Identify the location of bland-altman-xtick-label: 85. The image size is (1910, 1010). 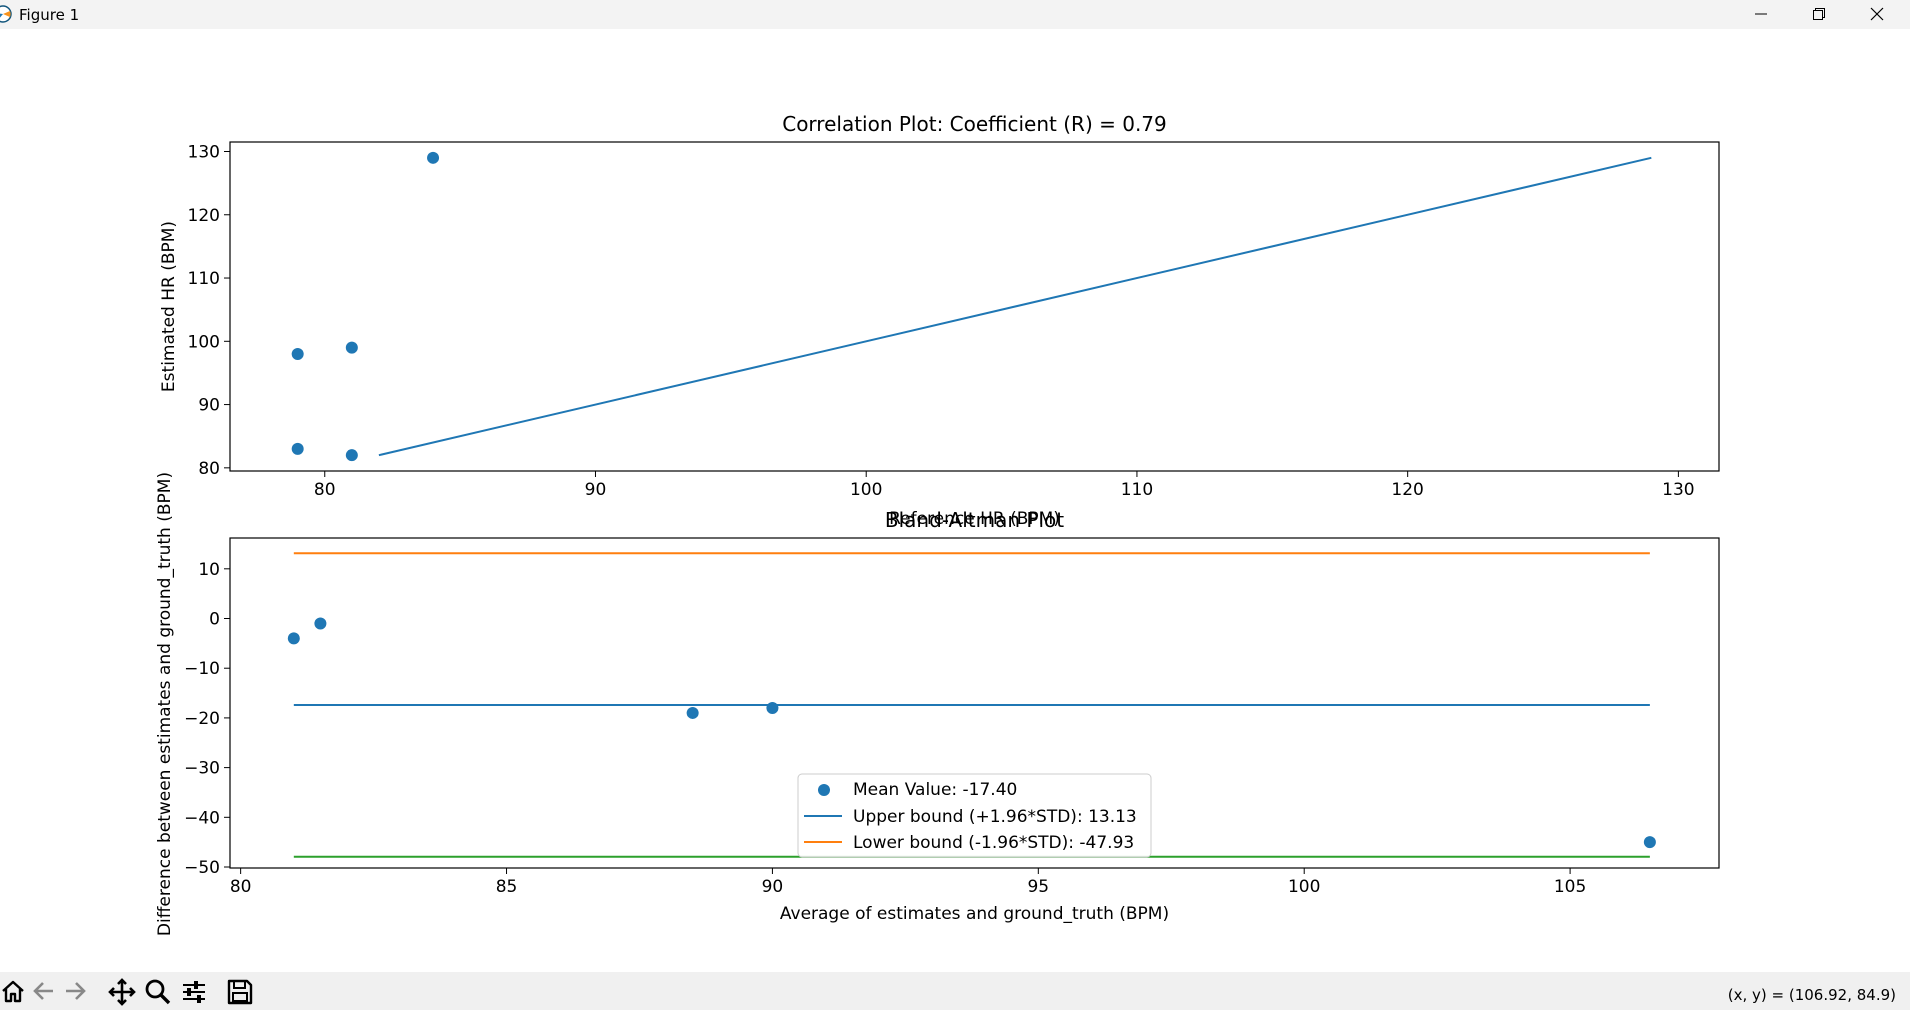
(507, 887).